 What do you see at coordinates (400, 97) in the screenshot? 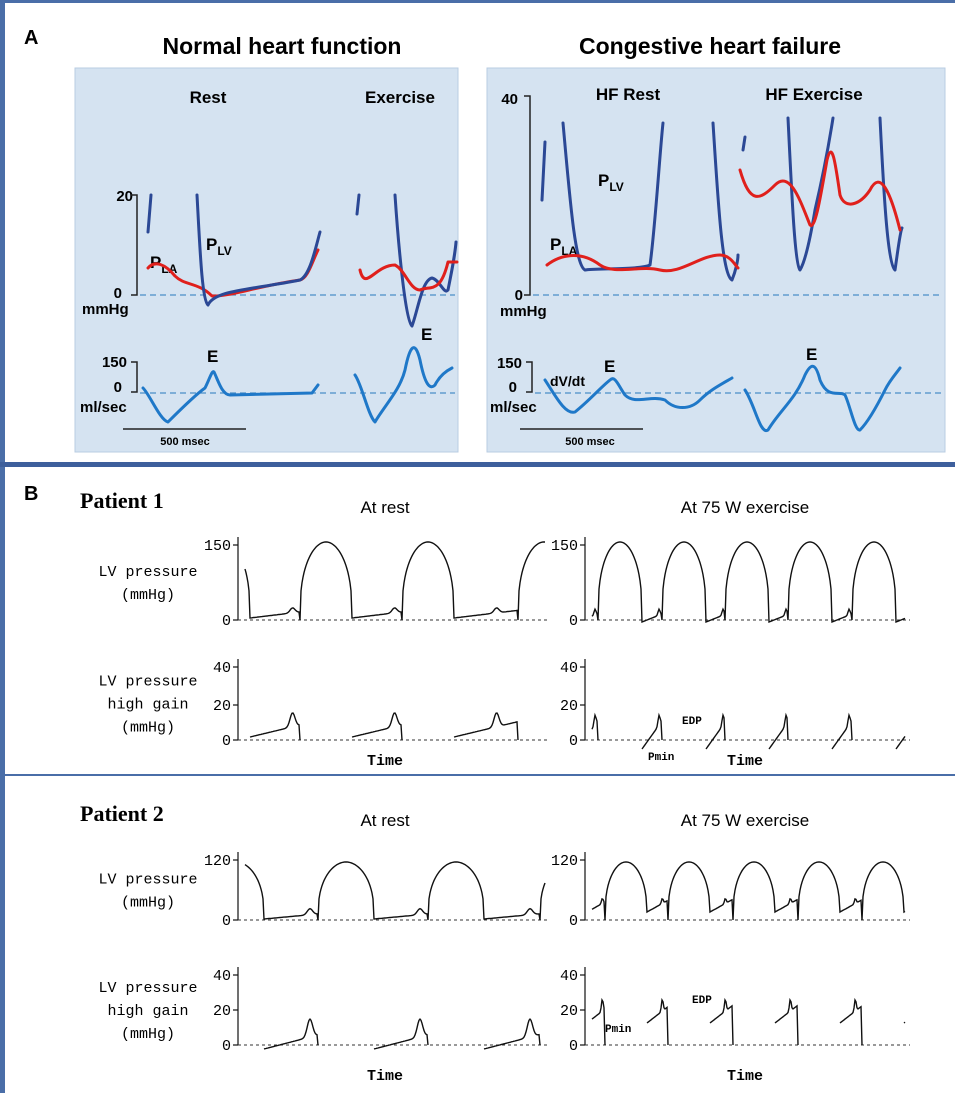
I see `condition: Exercise` at bounding box center [400, 97].